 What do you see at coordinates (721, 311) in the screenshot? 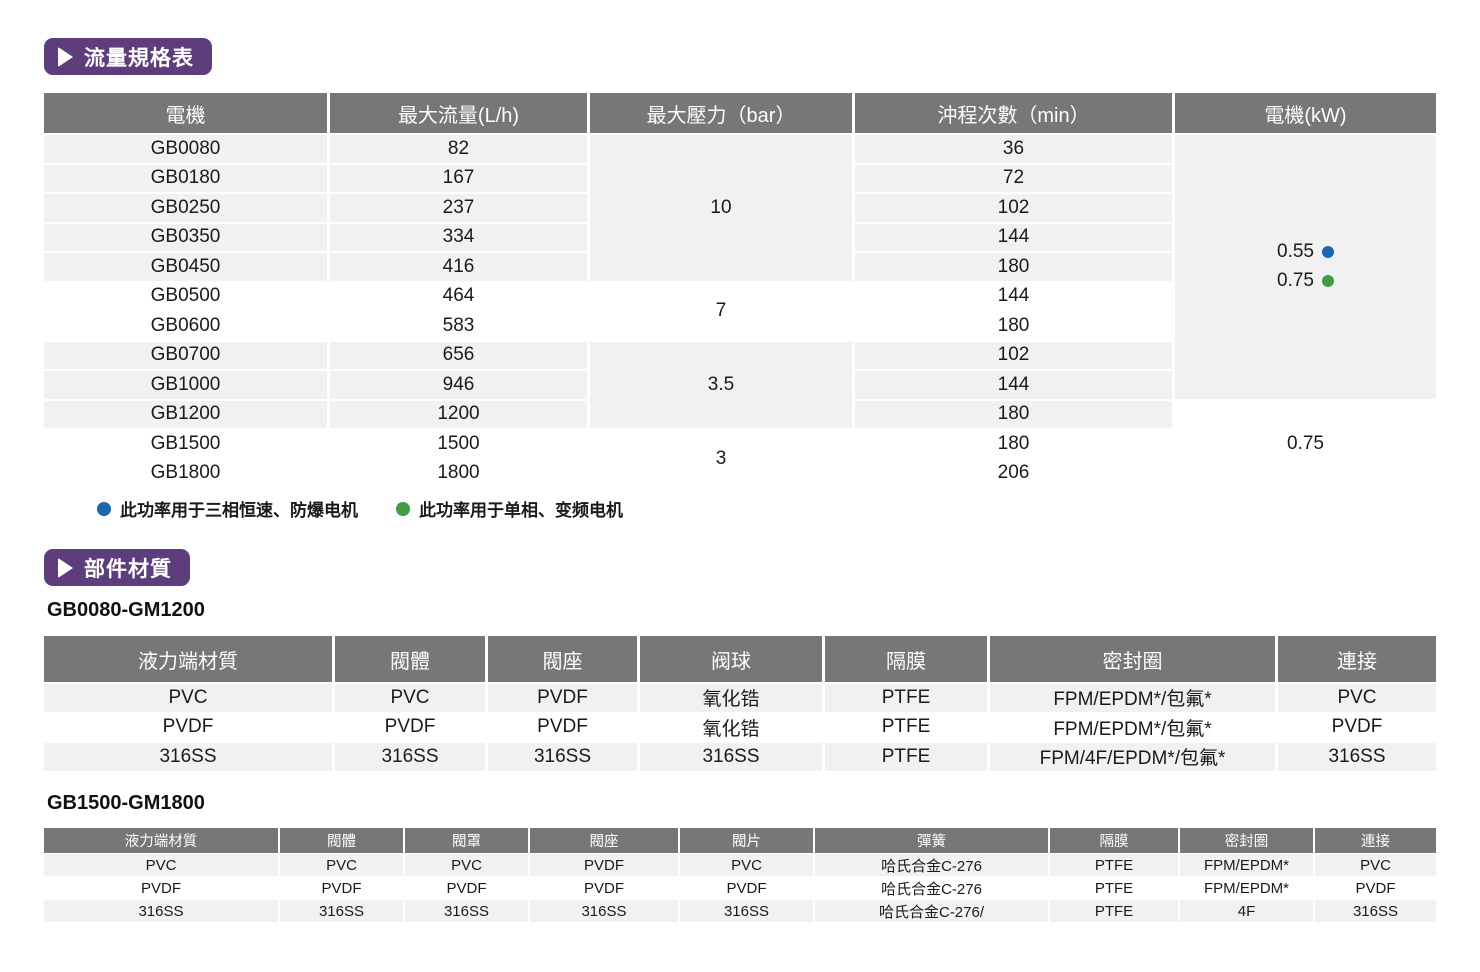
I see `pressure-merged-cell: 7` at bounding box center [721, 311].